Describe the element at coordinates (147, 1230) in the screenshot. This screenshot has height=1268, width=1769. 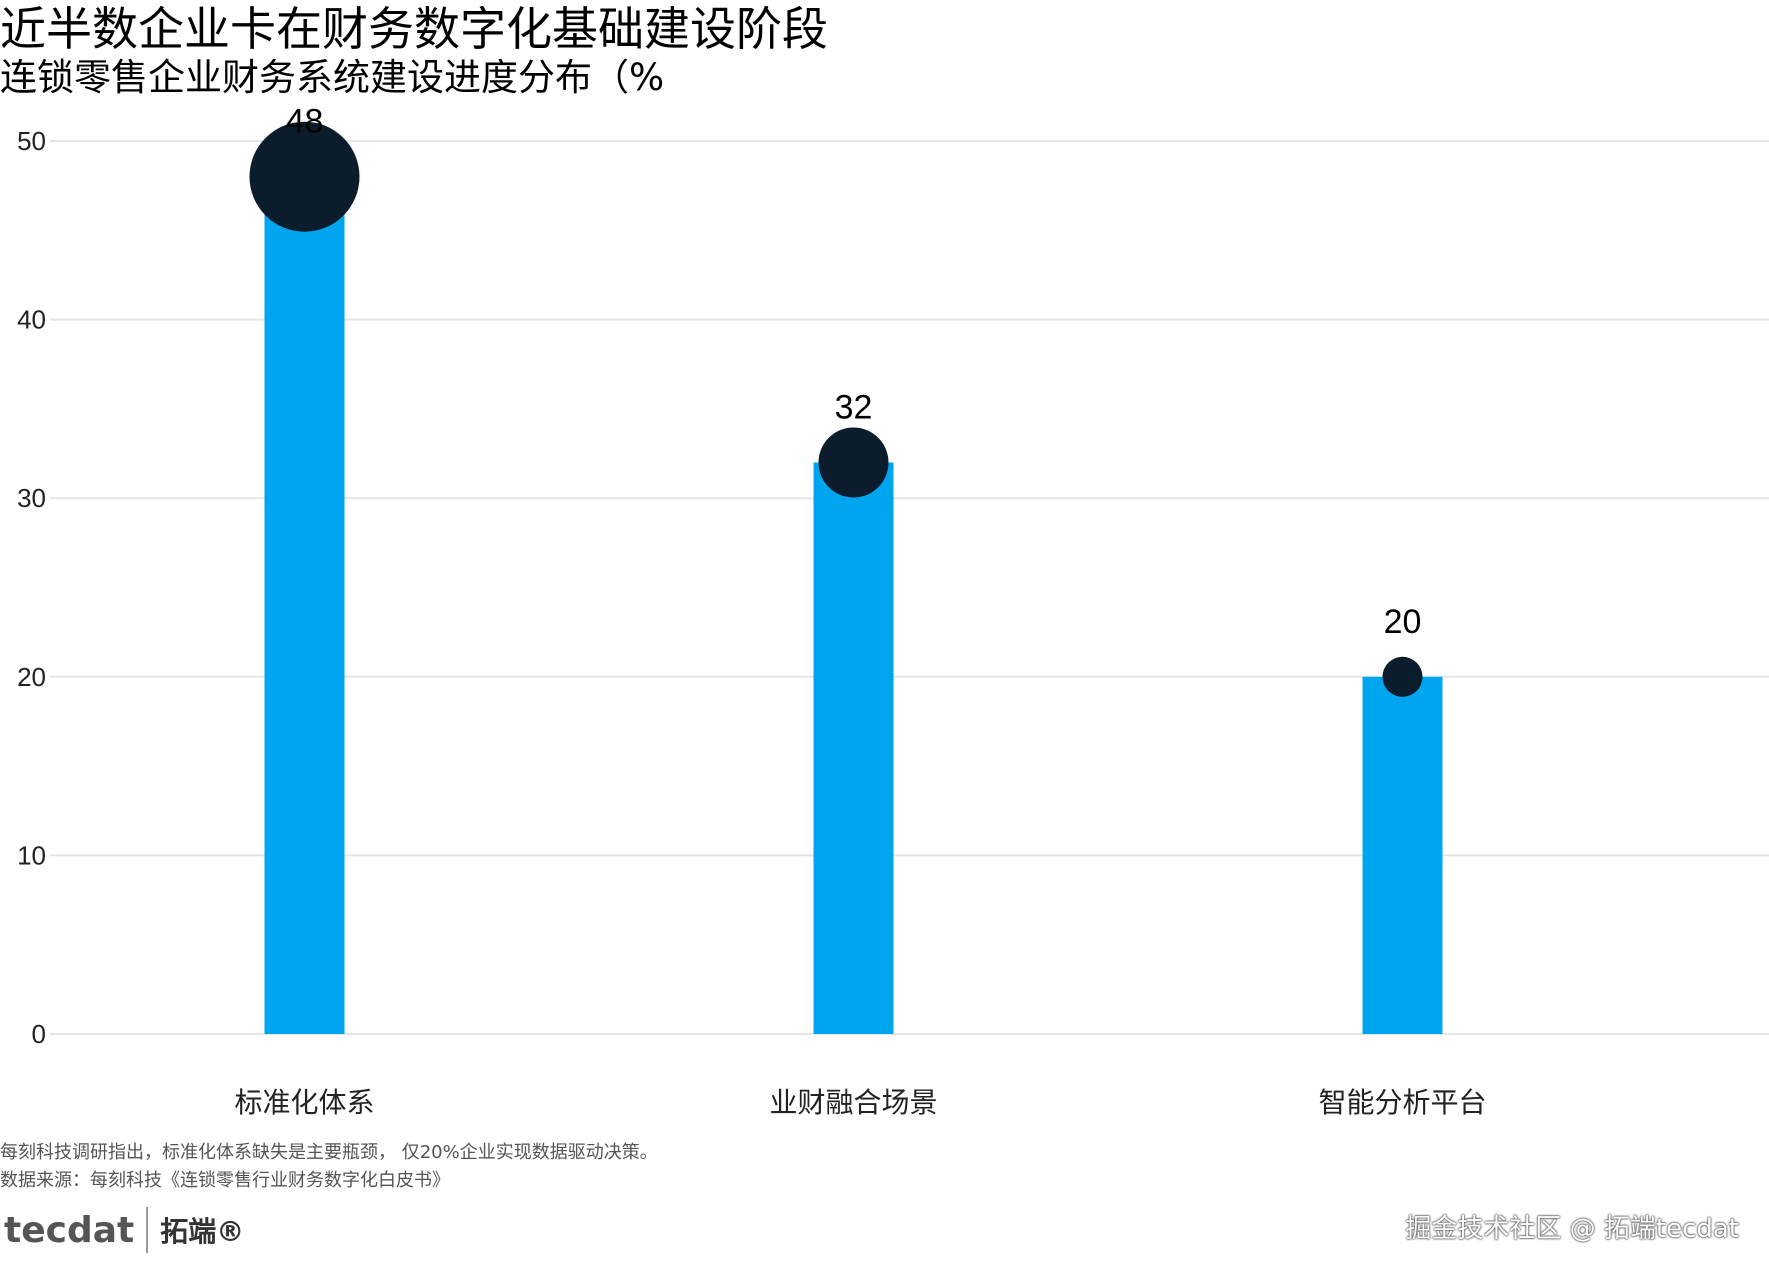
I see `logo-divider` at that location.